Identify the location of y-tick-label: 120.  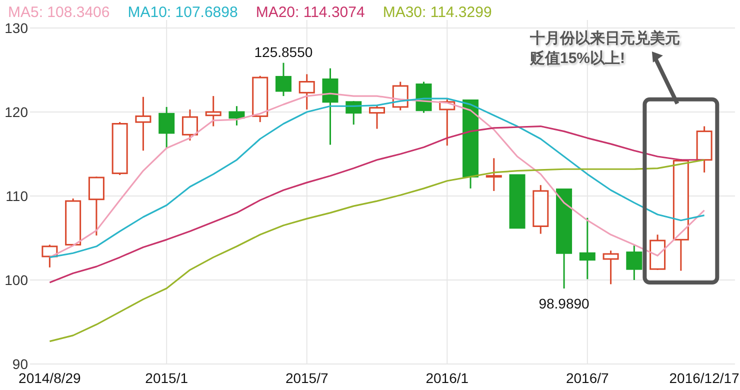
(16, 112).